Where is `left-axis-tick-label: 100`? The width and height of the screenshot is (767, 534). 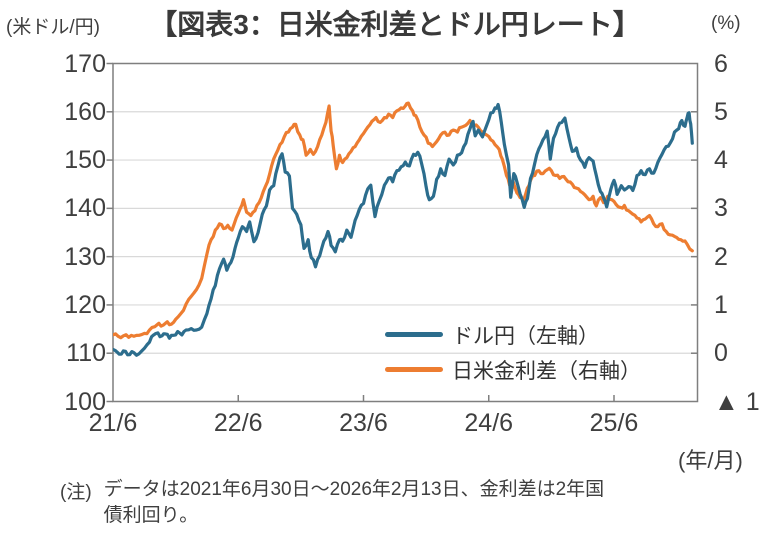 left-axis-tick-label: 100 is located at coordinates (85, 401).